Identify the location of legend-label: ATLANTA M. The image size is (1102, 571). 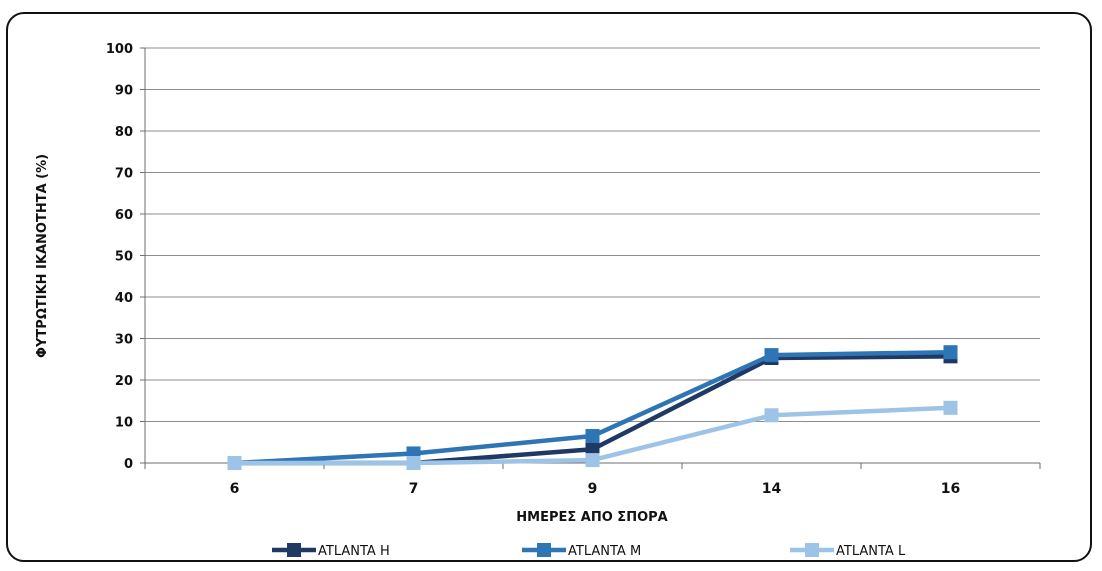
(604, 551).